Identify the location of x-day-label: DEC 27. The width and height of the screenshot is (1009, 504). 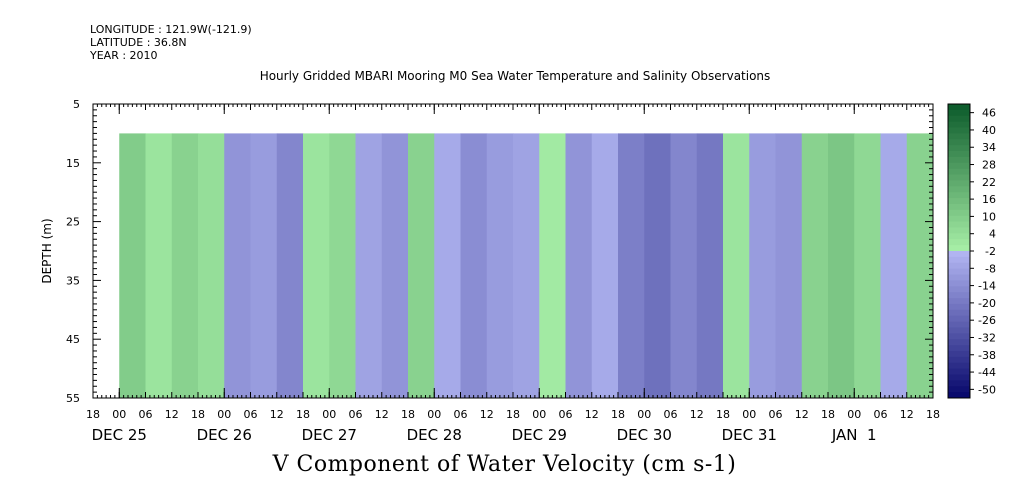
(329, 435).